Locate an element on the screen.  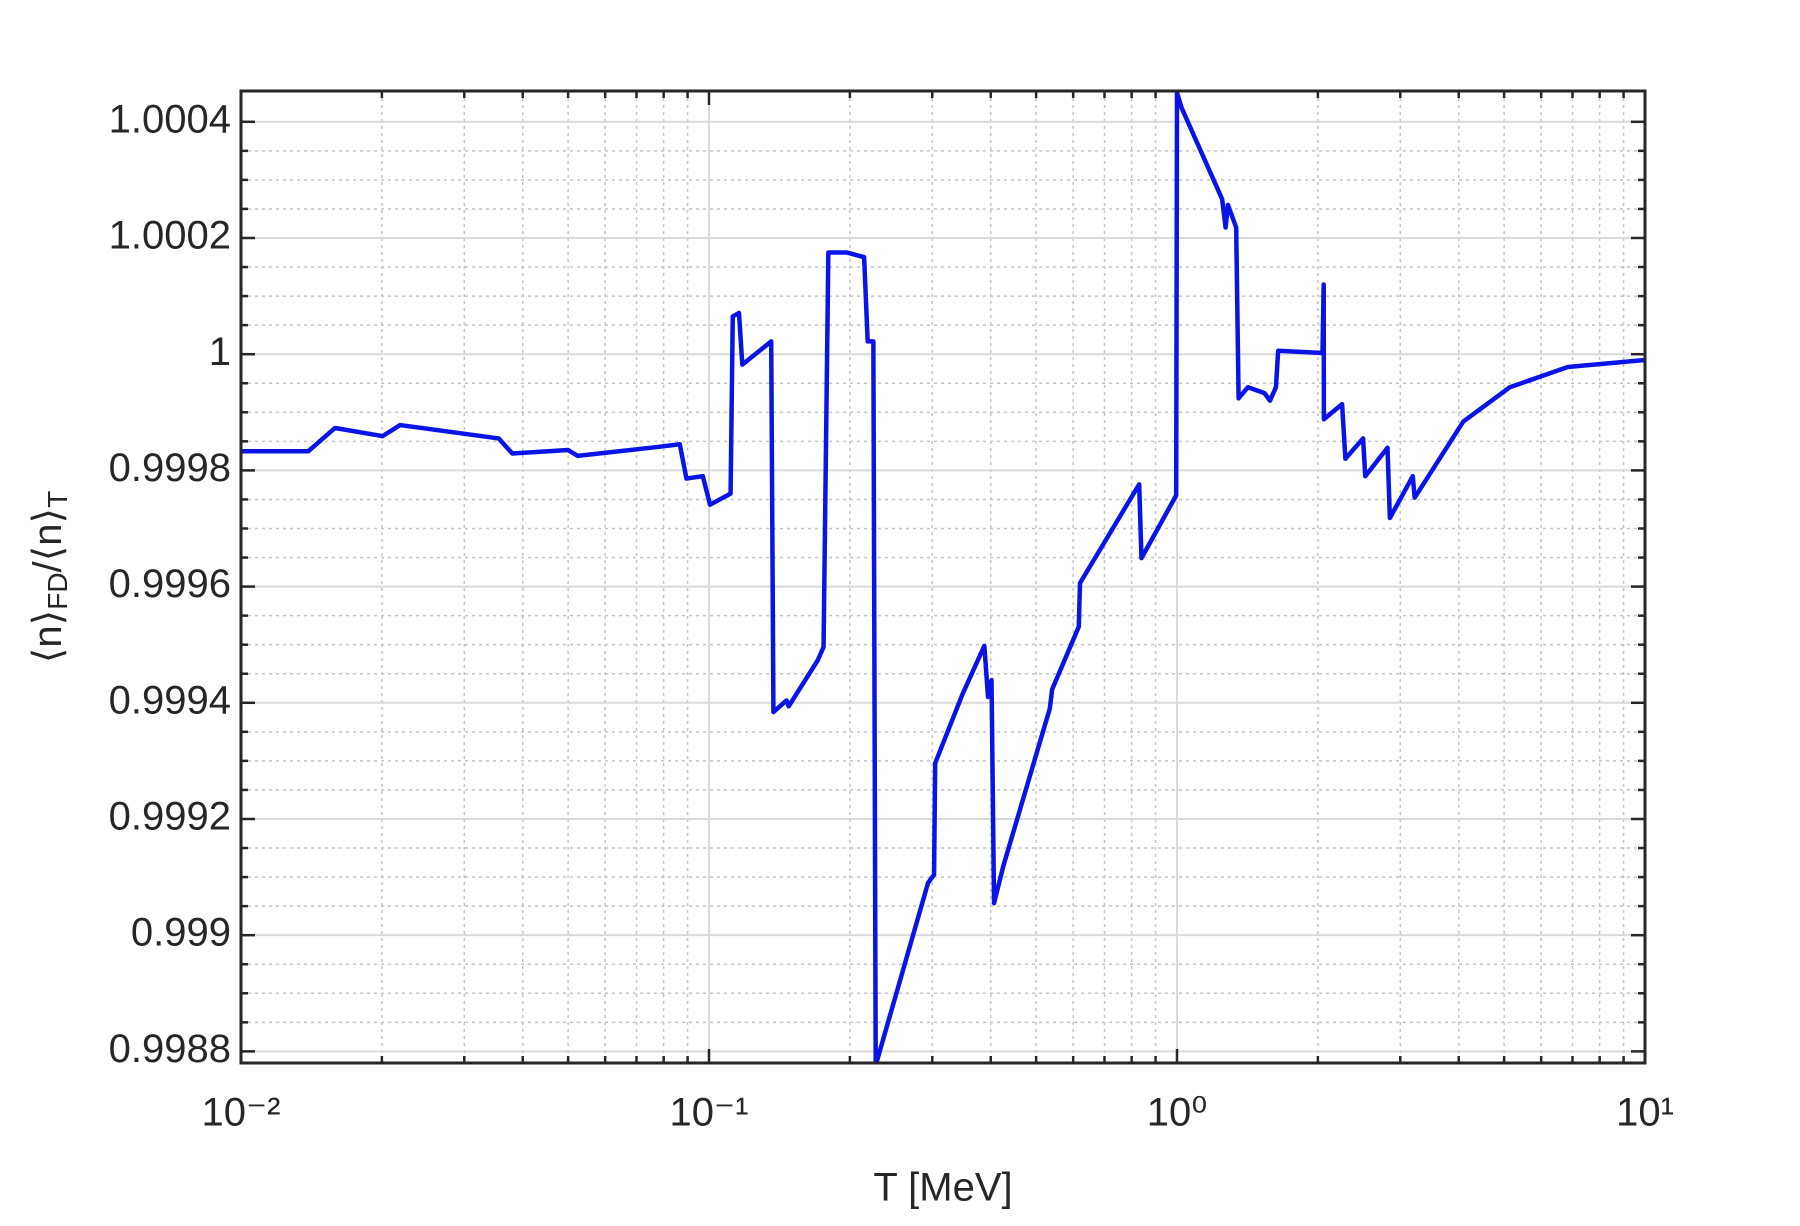
y-axis-label-part: /⟨n⟩ is located at coordinates (48, 540).